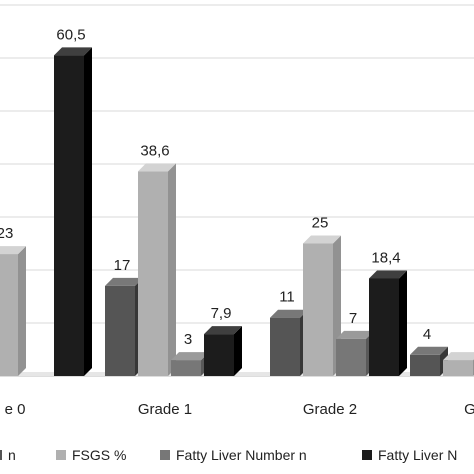 The width and height of the screenshot is (474, 474). What do you see at coordinates (469, 409) in the screenshot?
I see `category-label: G` at bounding box center [469, 409].